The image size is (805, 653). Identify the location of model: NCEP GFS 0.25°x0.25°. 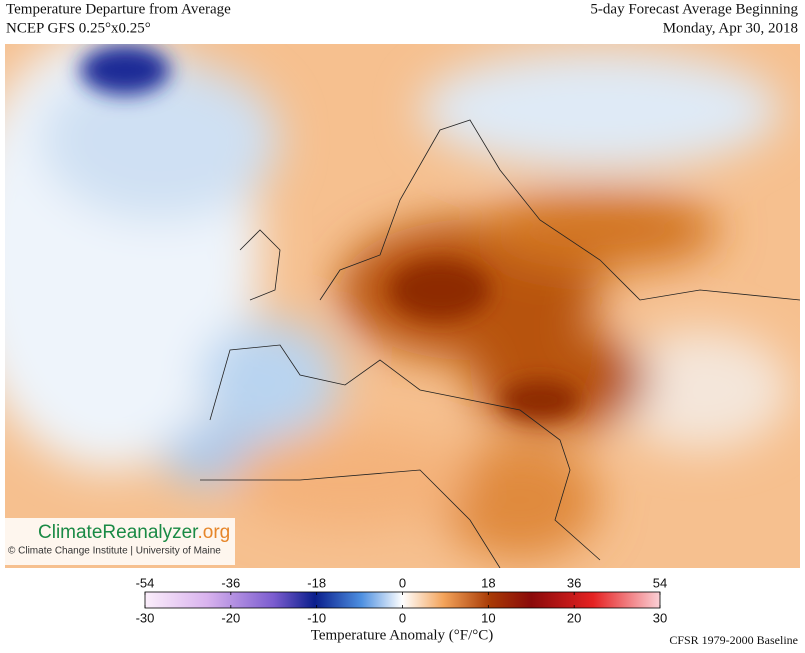
(78, 28).